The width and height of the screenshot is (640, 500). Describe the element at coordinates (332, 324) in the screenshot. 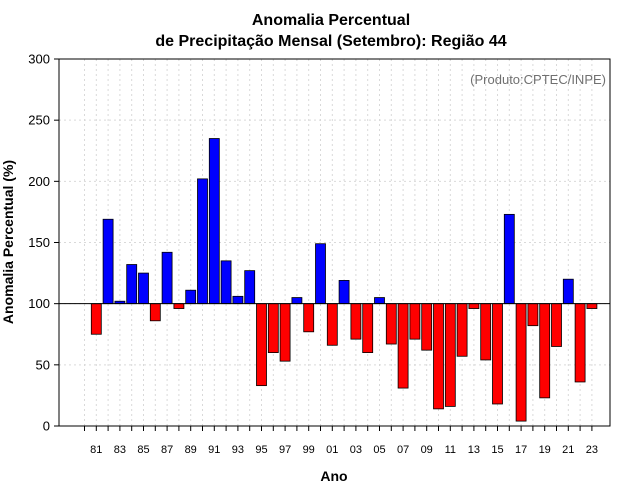

I see `bar-2001` at that location.